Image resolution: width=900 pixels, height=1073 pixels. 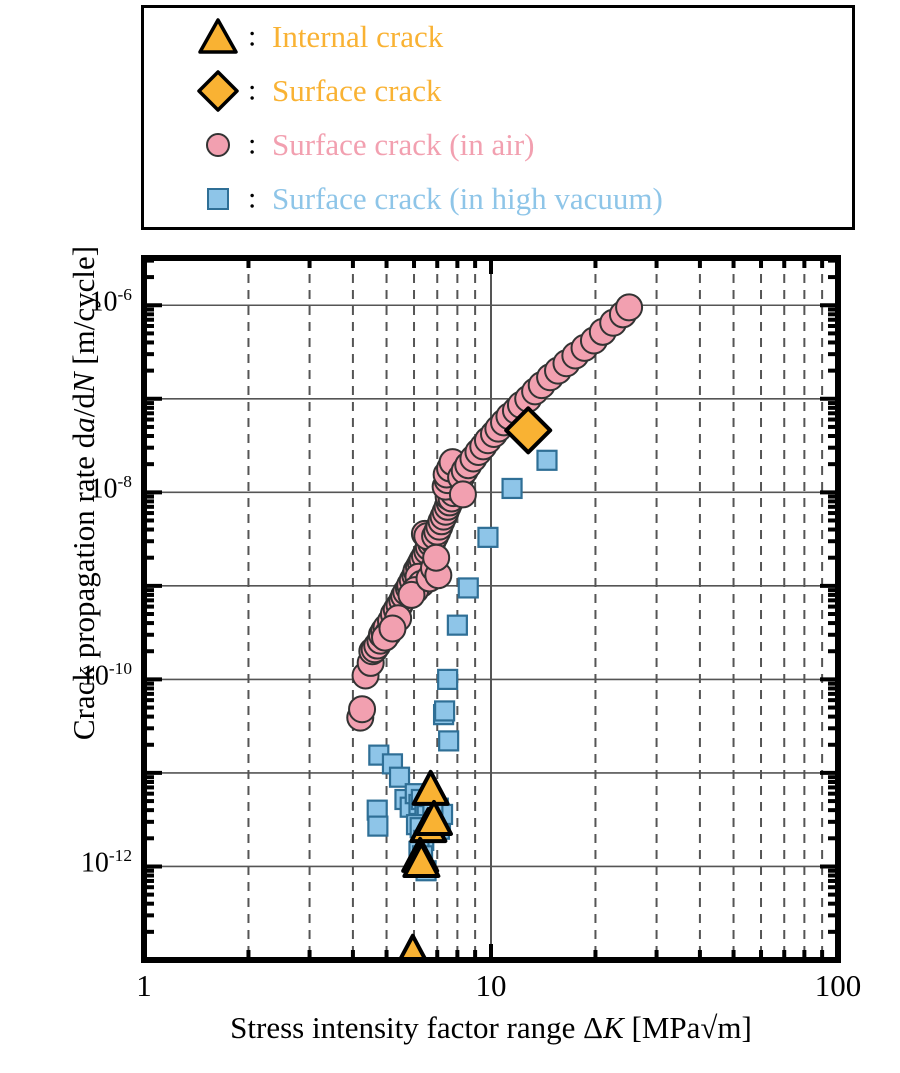 I want to click on y-tick-label: 10⁻¹², so click(x=106, y=862).